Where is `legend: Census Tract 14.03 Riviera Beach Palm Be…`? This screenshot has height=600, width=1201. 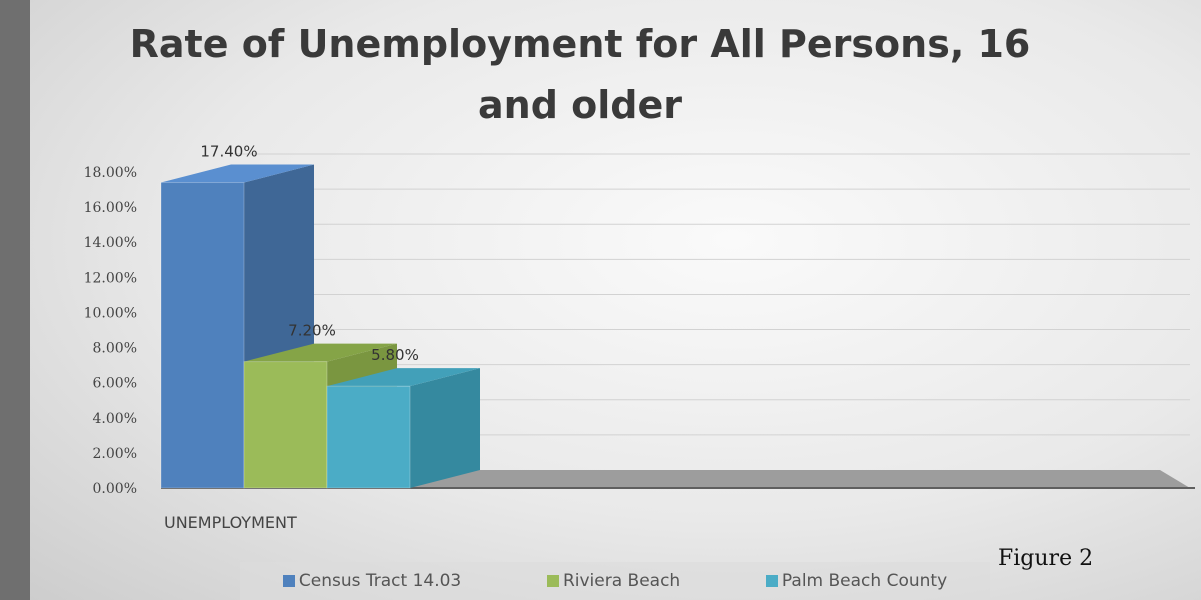 legend: Census Tract 14.03 Riviera Beach Palm Be… is located at coordinates (615, 581).